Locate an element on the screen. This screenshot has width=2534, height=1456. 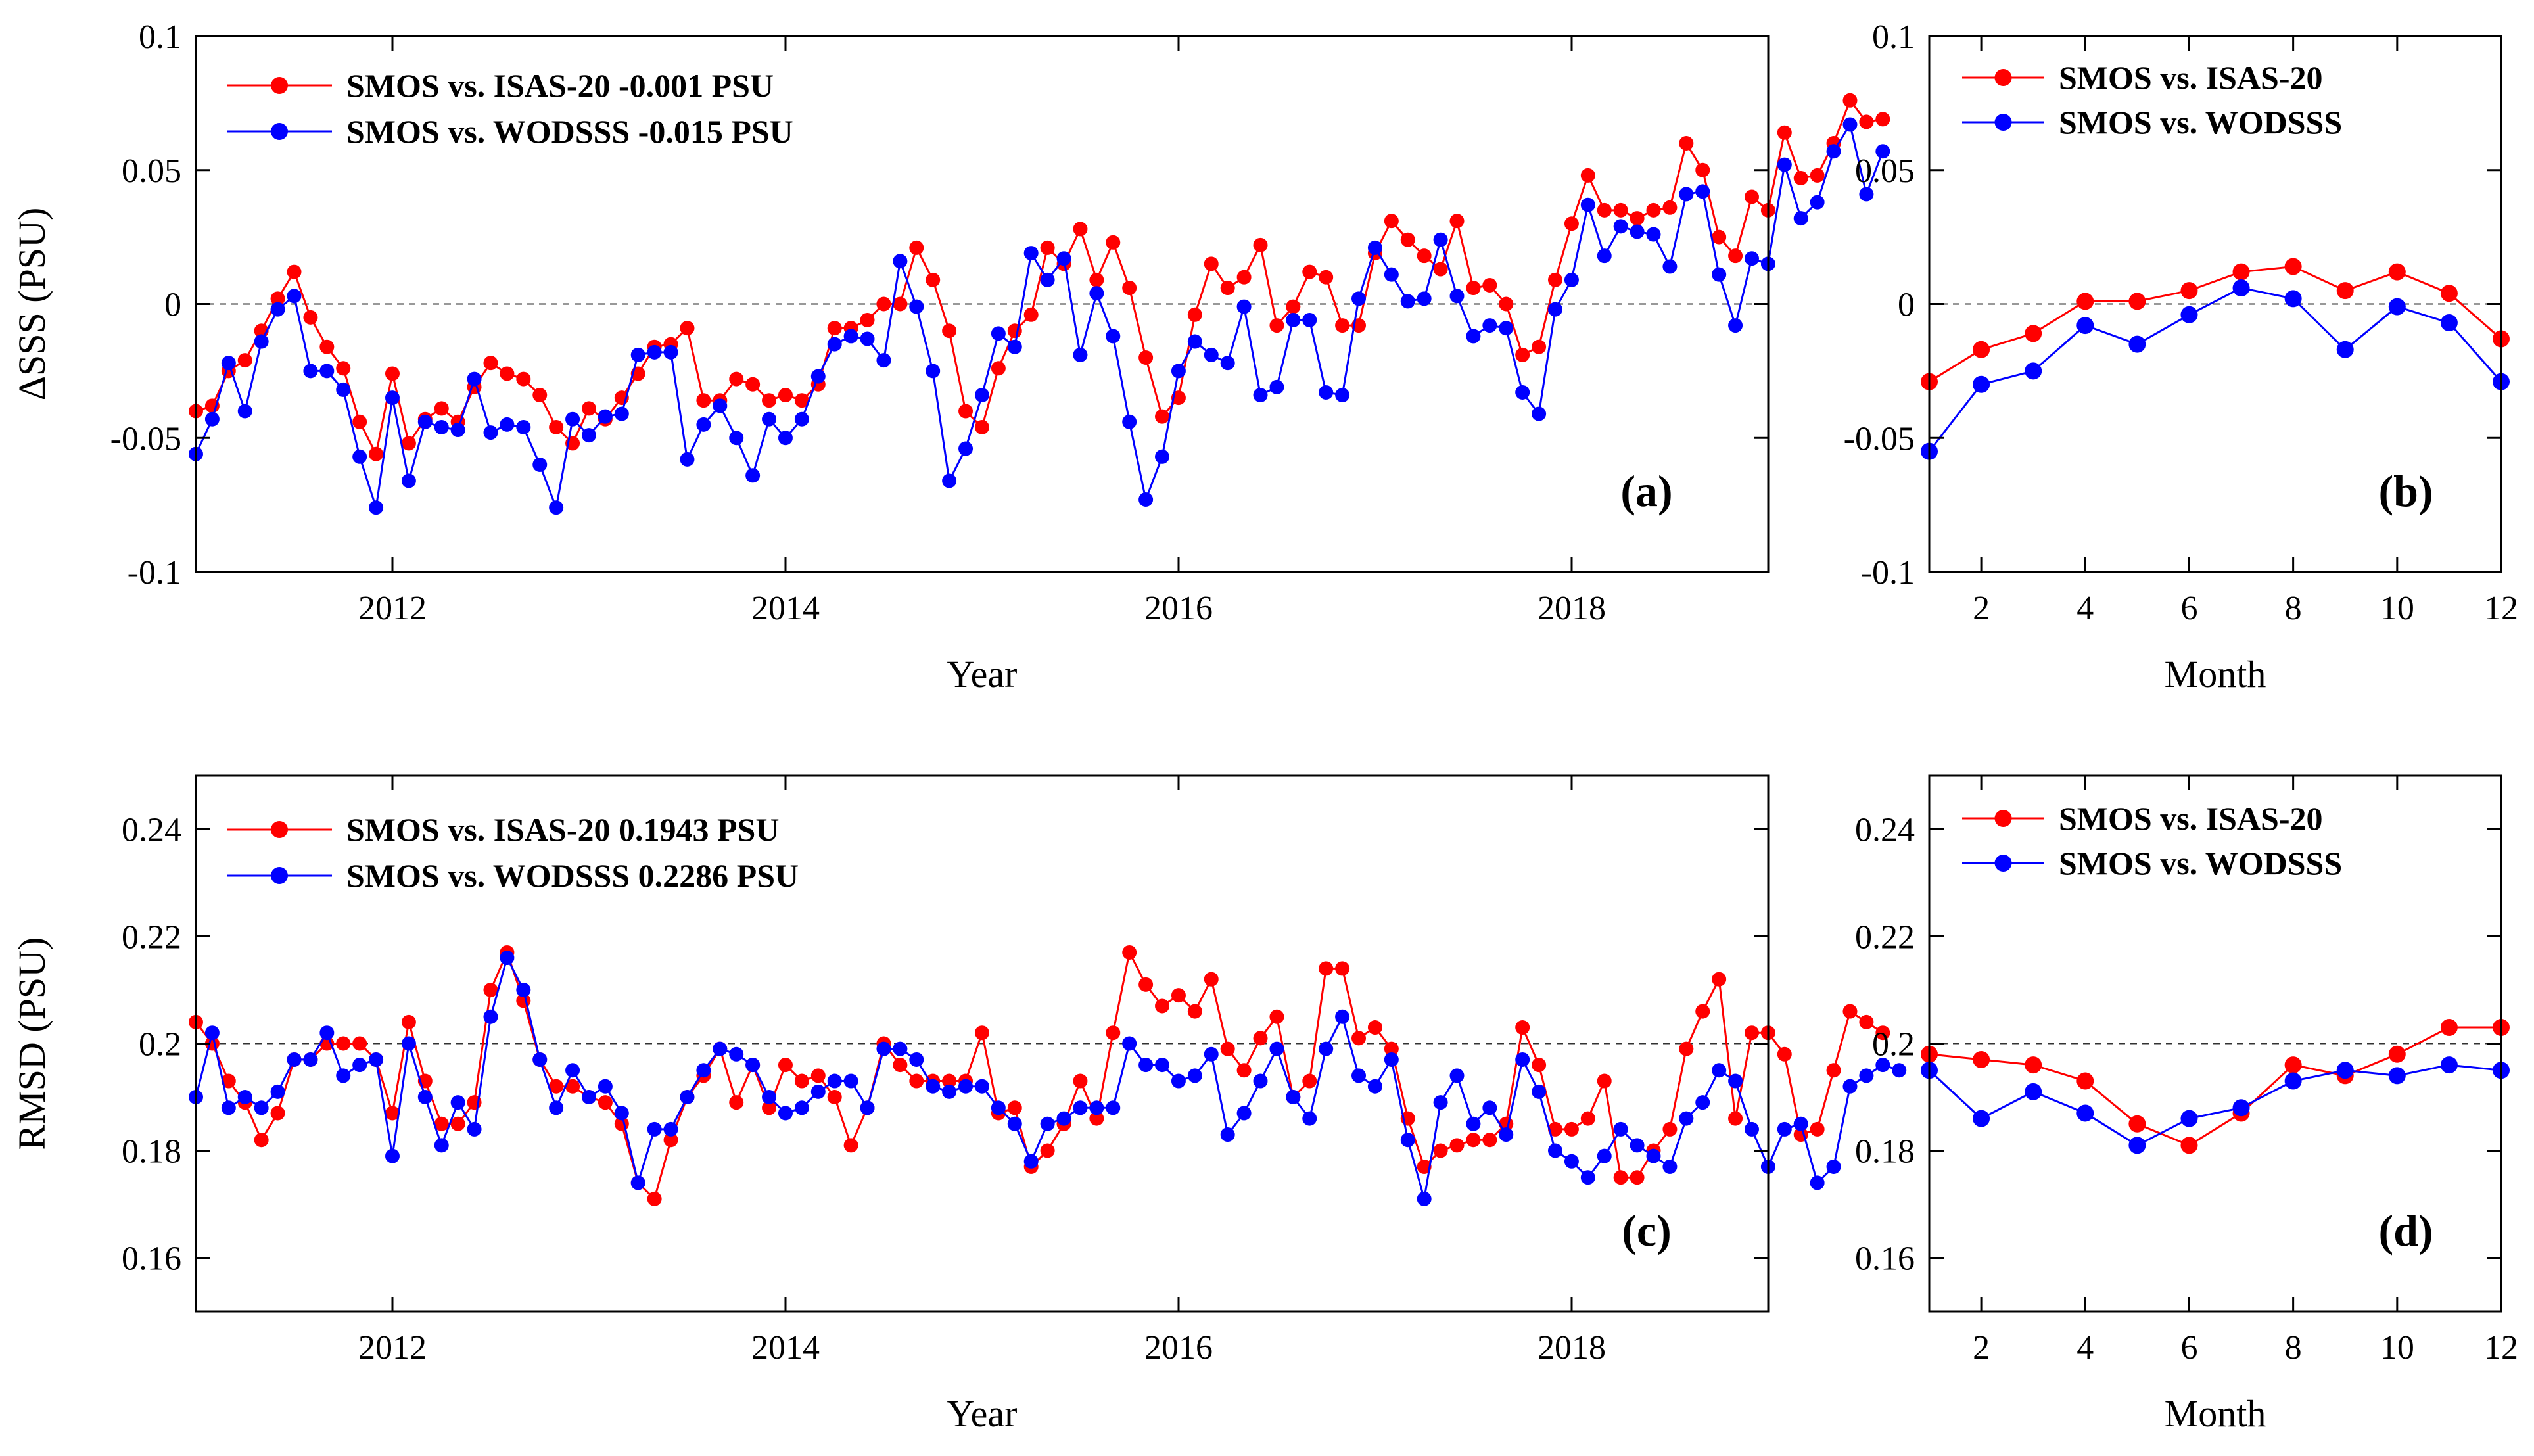
y-tick-label: 0.16 is located at coordinates (1885, 1259).